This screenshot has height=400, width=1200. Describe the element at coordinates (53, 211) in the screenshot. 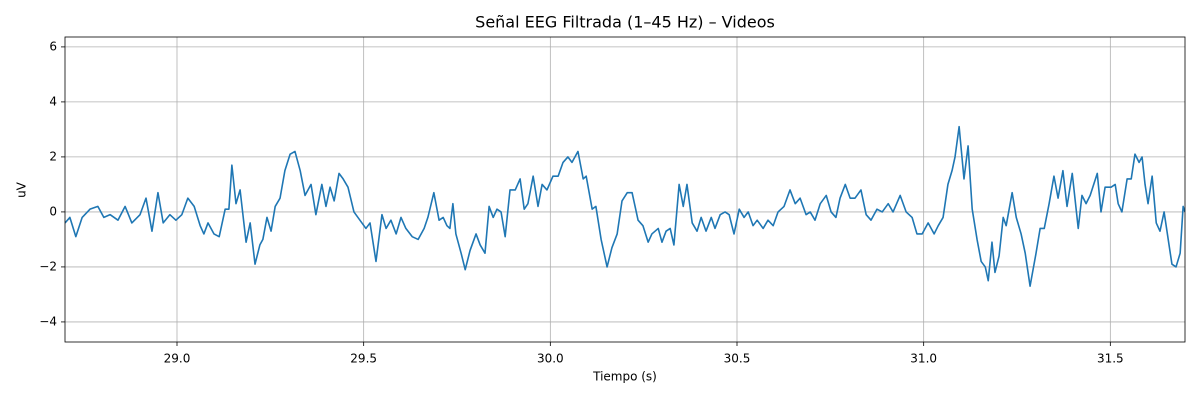

I see `y-tick-label: 0` at that location.